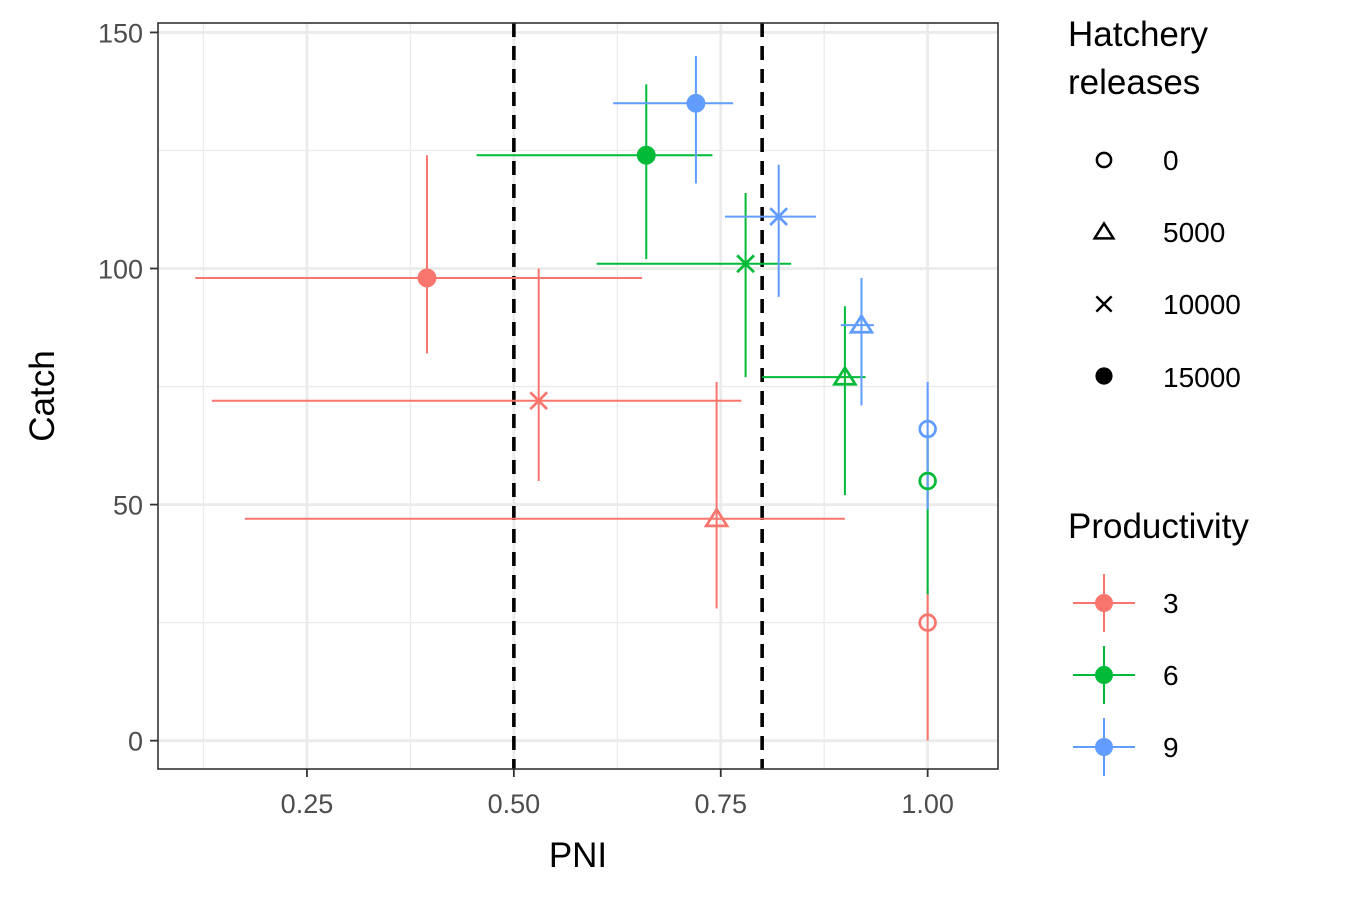 The image size is (1350, 900). What do you see at coordinates (1194, 232) in the screenshot?
I see `legend-shape-label-1: 5000` at bounding box center [1194, 232].